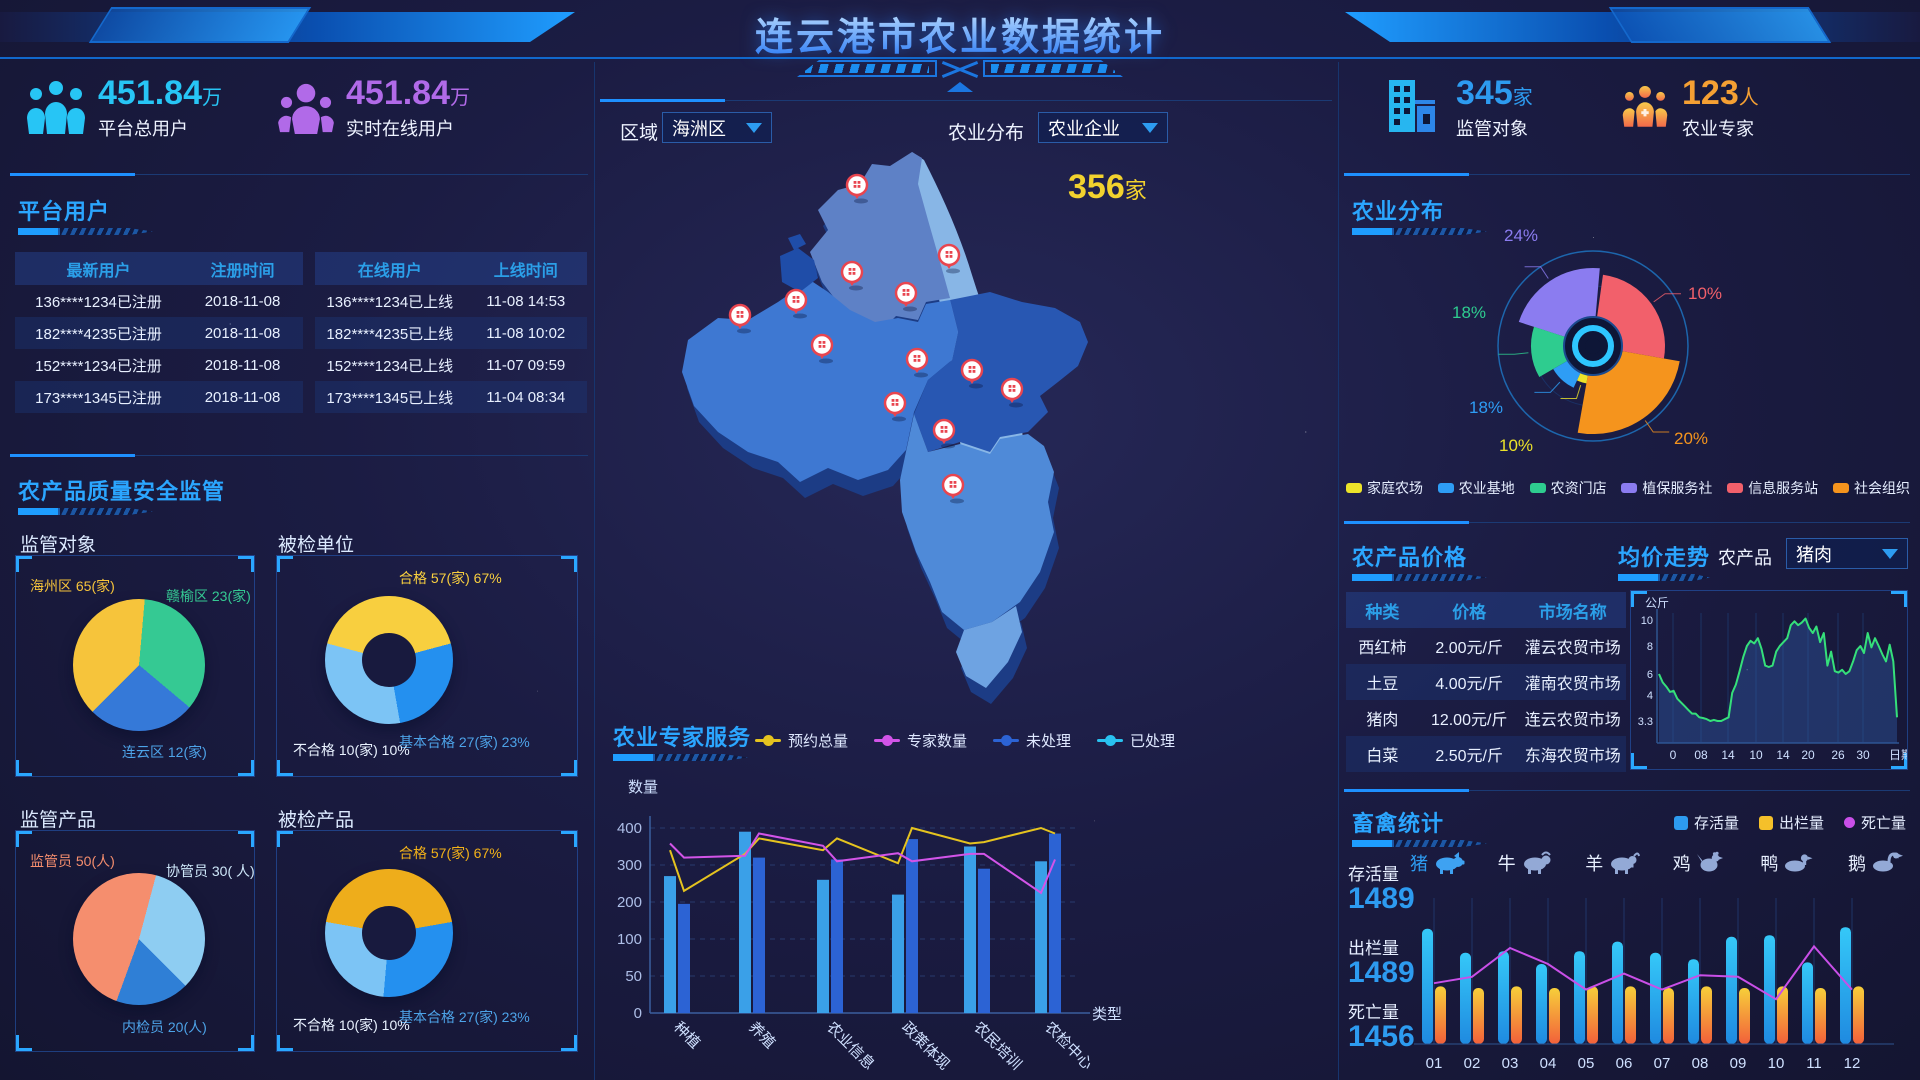 This screenshot has width=1920, height=1080. I want to click on livestock-stat-label: 存活量, so click(1373, 874).